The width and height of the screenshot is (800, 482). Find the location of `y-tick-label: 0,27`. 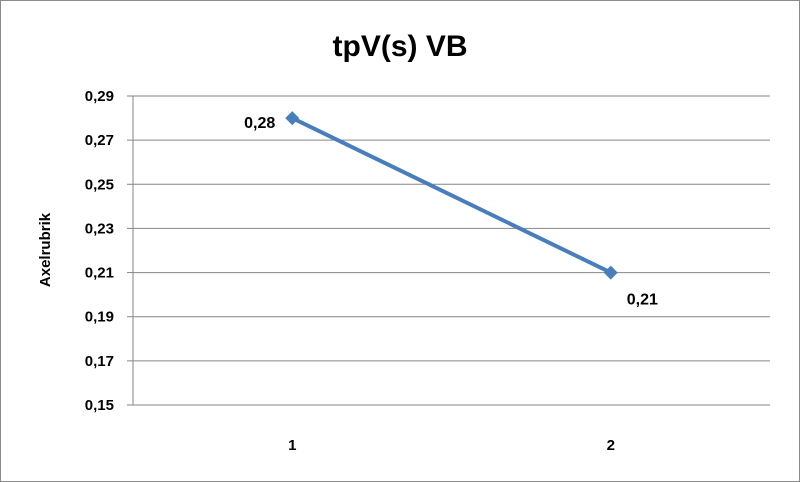

y-tick-label: 0,27 is located at coordinates (99, 140).